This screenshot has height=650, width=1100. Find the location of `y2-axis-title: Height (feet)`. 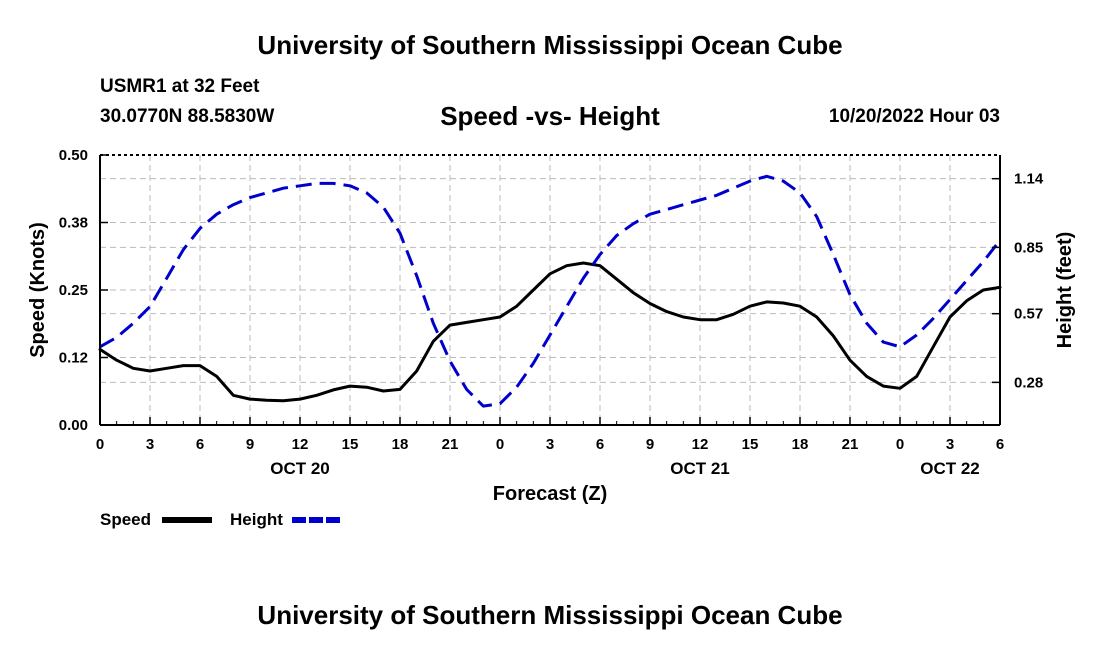

y2-axis-title: Height (feet) is located at coordinates (1065, 290).